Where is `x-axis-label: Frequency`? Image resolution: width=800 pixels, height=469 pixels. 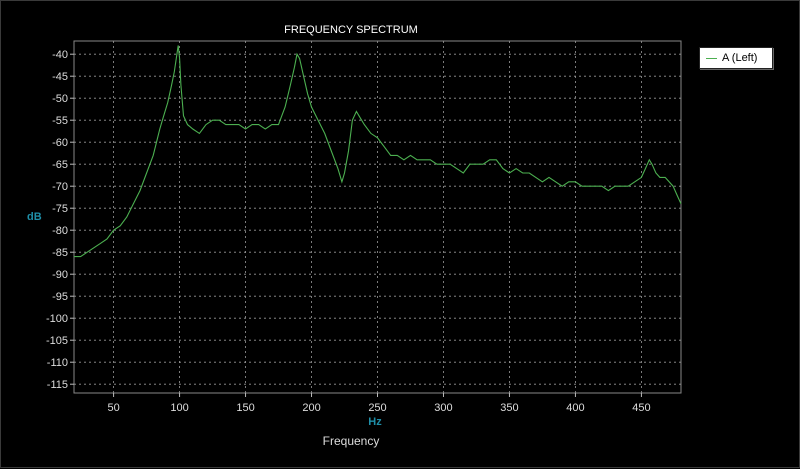
x-axis-label: Frequency is located at coordinates (351, 441).